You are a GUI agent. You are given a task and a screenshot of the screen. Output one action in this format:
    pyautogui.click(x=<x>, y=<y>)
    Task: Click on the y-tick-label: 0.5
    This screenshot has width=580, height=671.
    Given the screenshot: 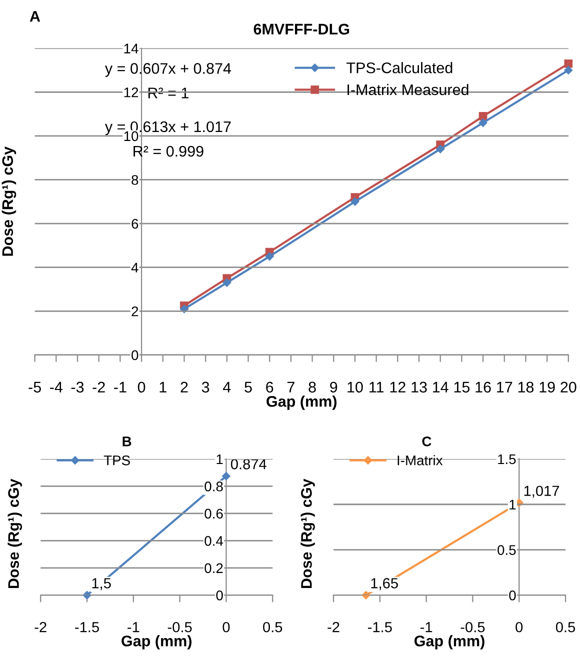 What is the action you would take?
    pyautogui.click(x=507, y=550)
    